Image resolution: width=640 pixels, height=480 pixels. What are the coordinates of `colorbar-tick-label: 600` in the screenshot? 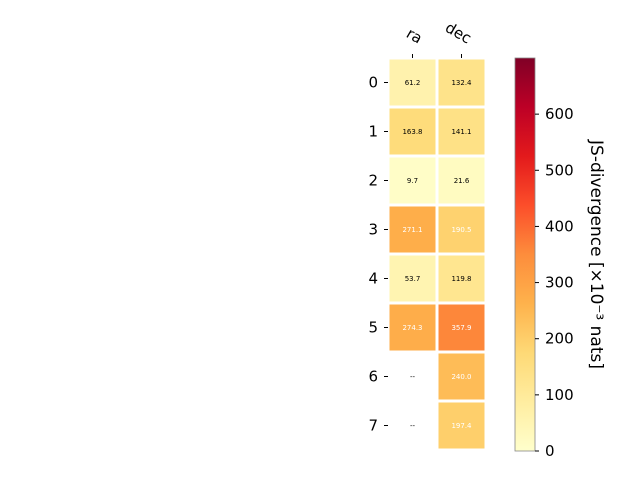 It's located at (559, 114).